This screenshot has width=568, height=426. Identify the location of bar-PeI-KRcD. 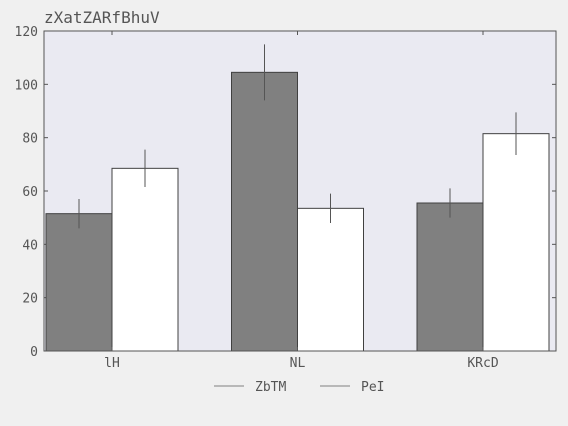
(516, 242).